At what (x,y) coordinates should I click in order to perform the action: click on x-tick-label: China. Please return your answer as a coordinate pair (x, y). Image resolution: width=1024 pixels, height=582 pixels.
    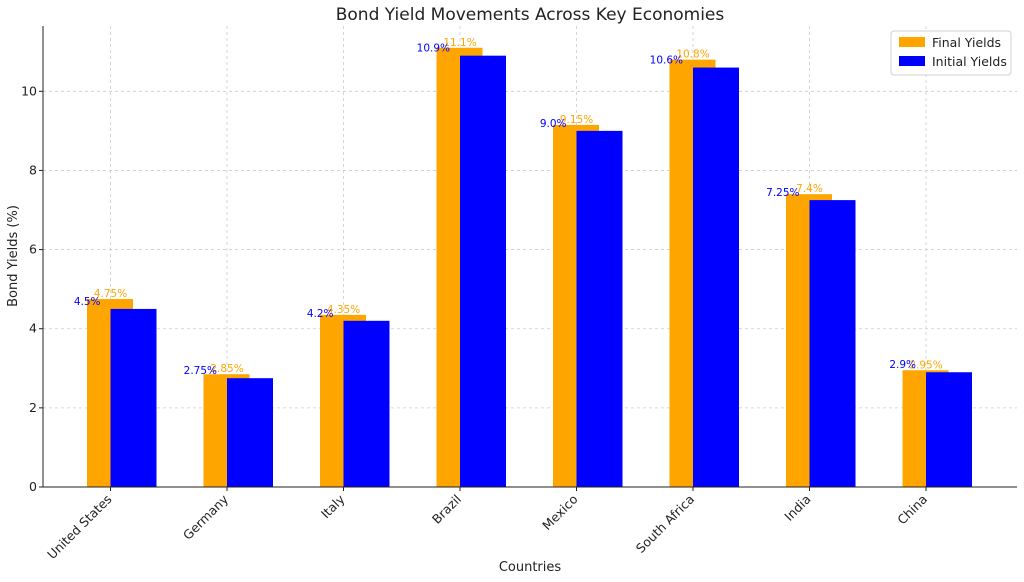
    Looking at the image, I should click on (912, 510).